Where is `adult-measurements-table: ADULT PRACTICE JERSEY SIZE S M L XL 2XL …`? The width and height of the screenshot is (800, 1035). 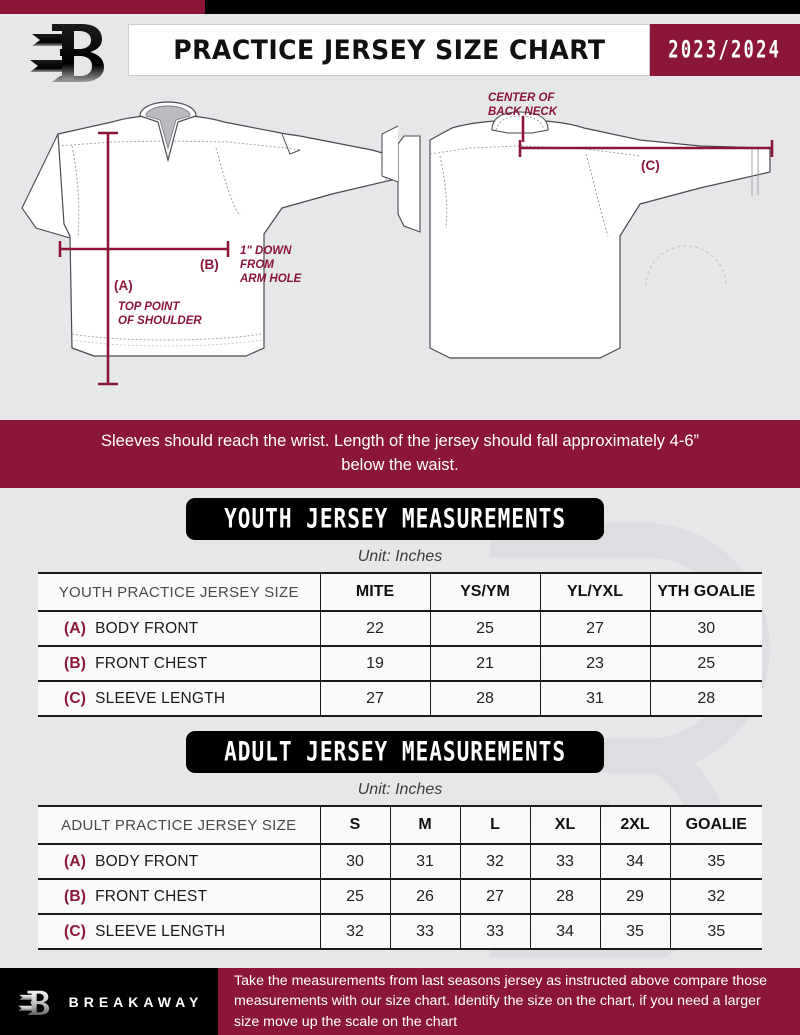 adult-measurements-table: ADULT PRACTICE JERSEY SIZE S M L XL 2XL … is located at coordinates (400, 877).